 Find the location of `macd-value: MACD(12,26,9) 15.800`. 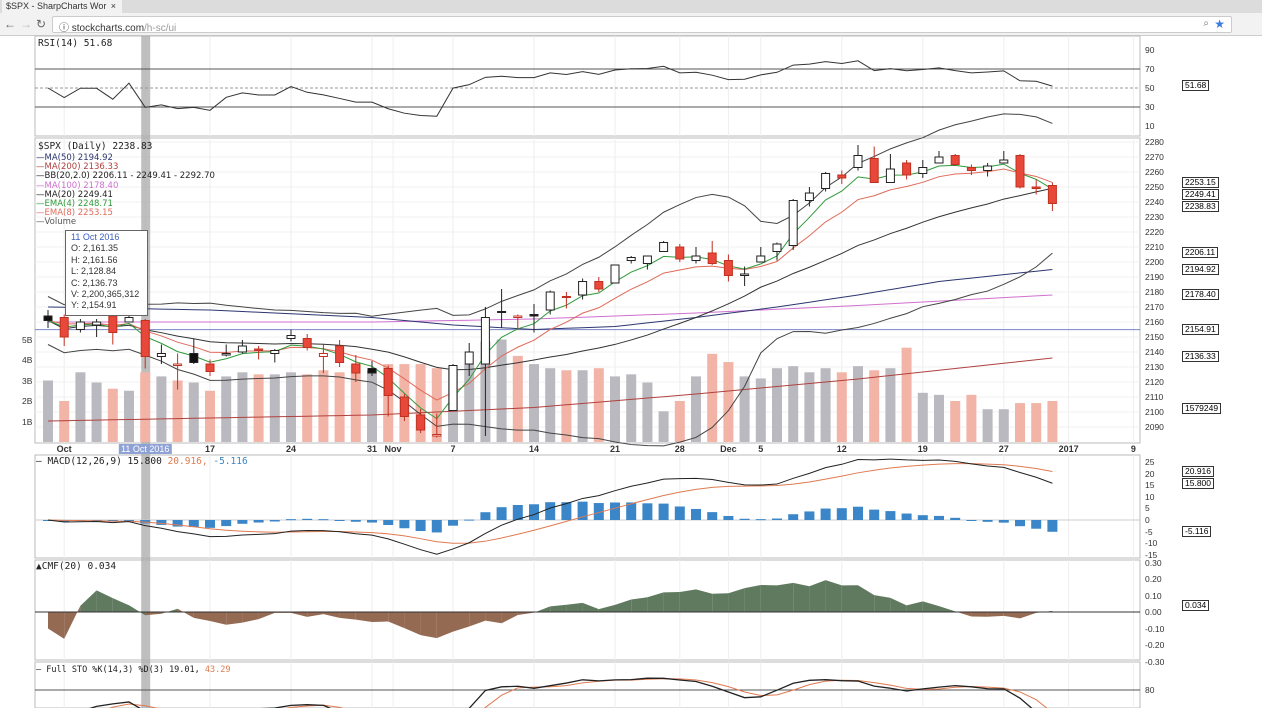

macd-value: MACD(12,26,9) 15.800 is located at coordinates (104, 461).